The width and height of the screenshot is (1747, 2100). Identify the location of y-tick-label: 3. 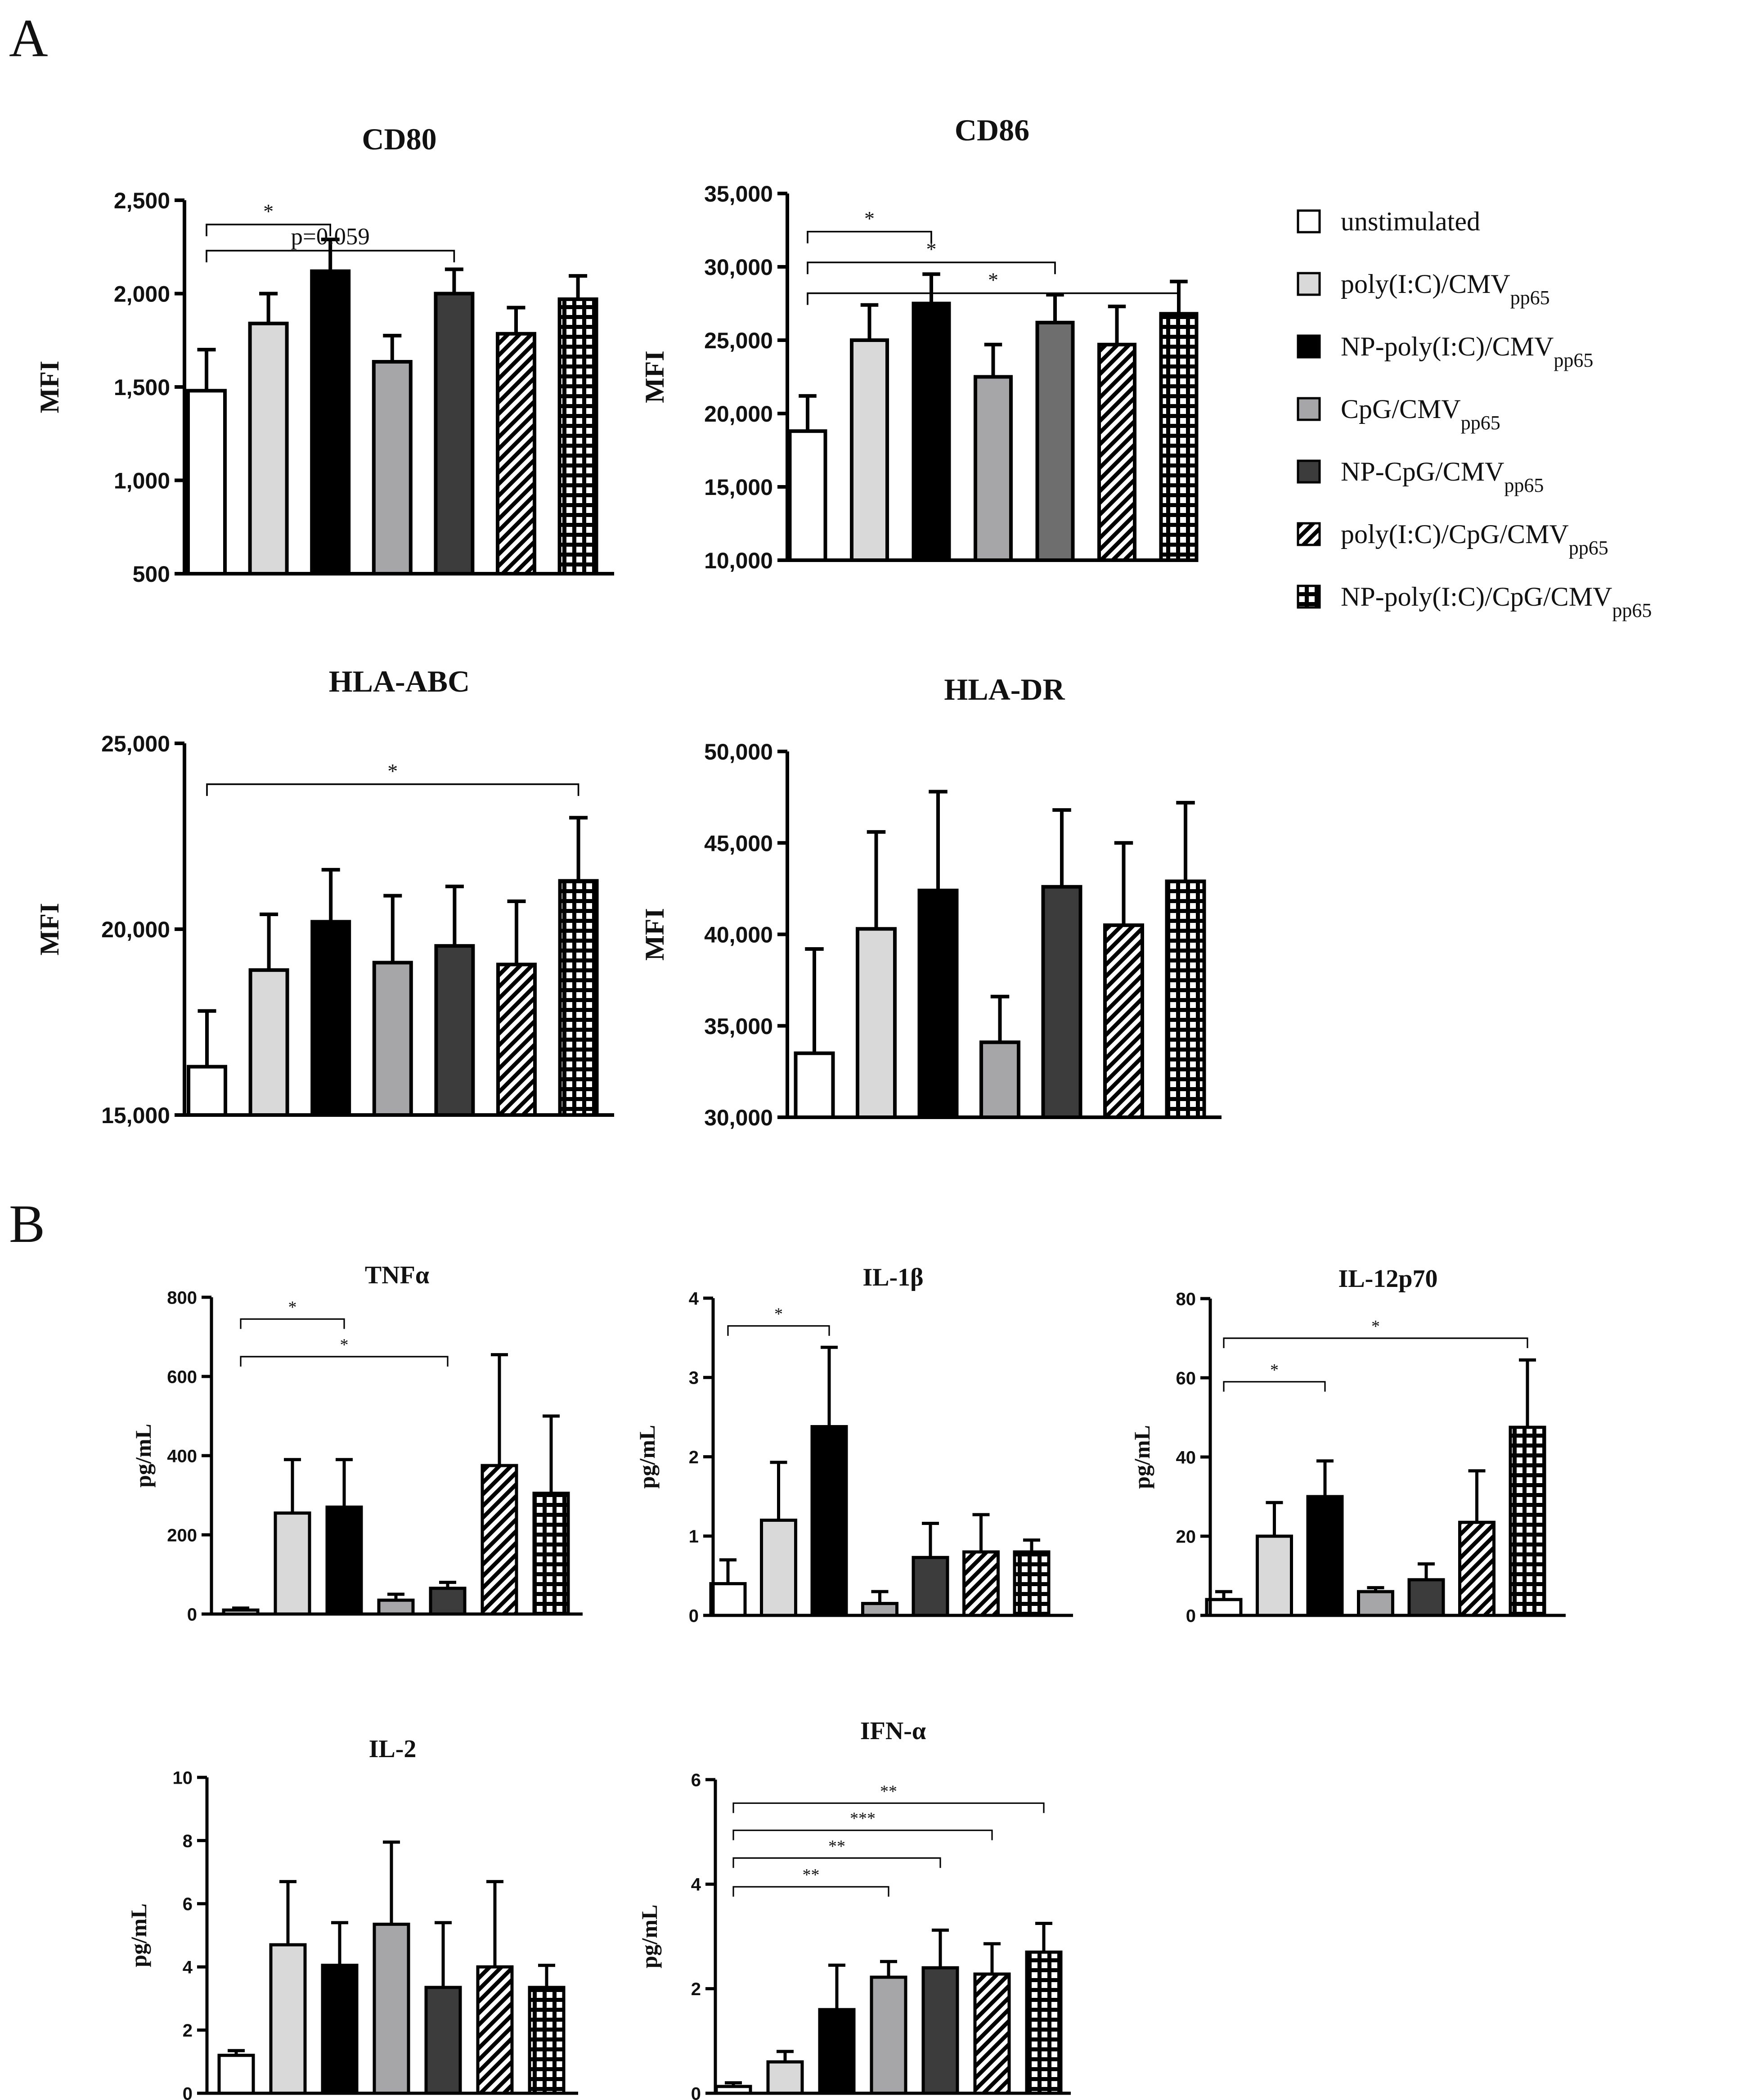
(694, 1378).